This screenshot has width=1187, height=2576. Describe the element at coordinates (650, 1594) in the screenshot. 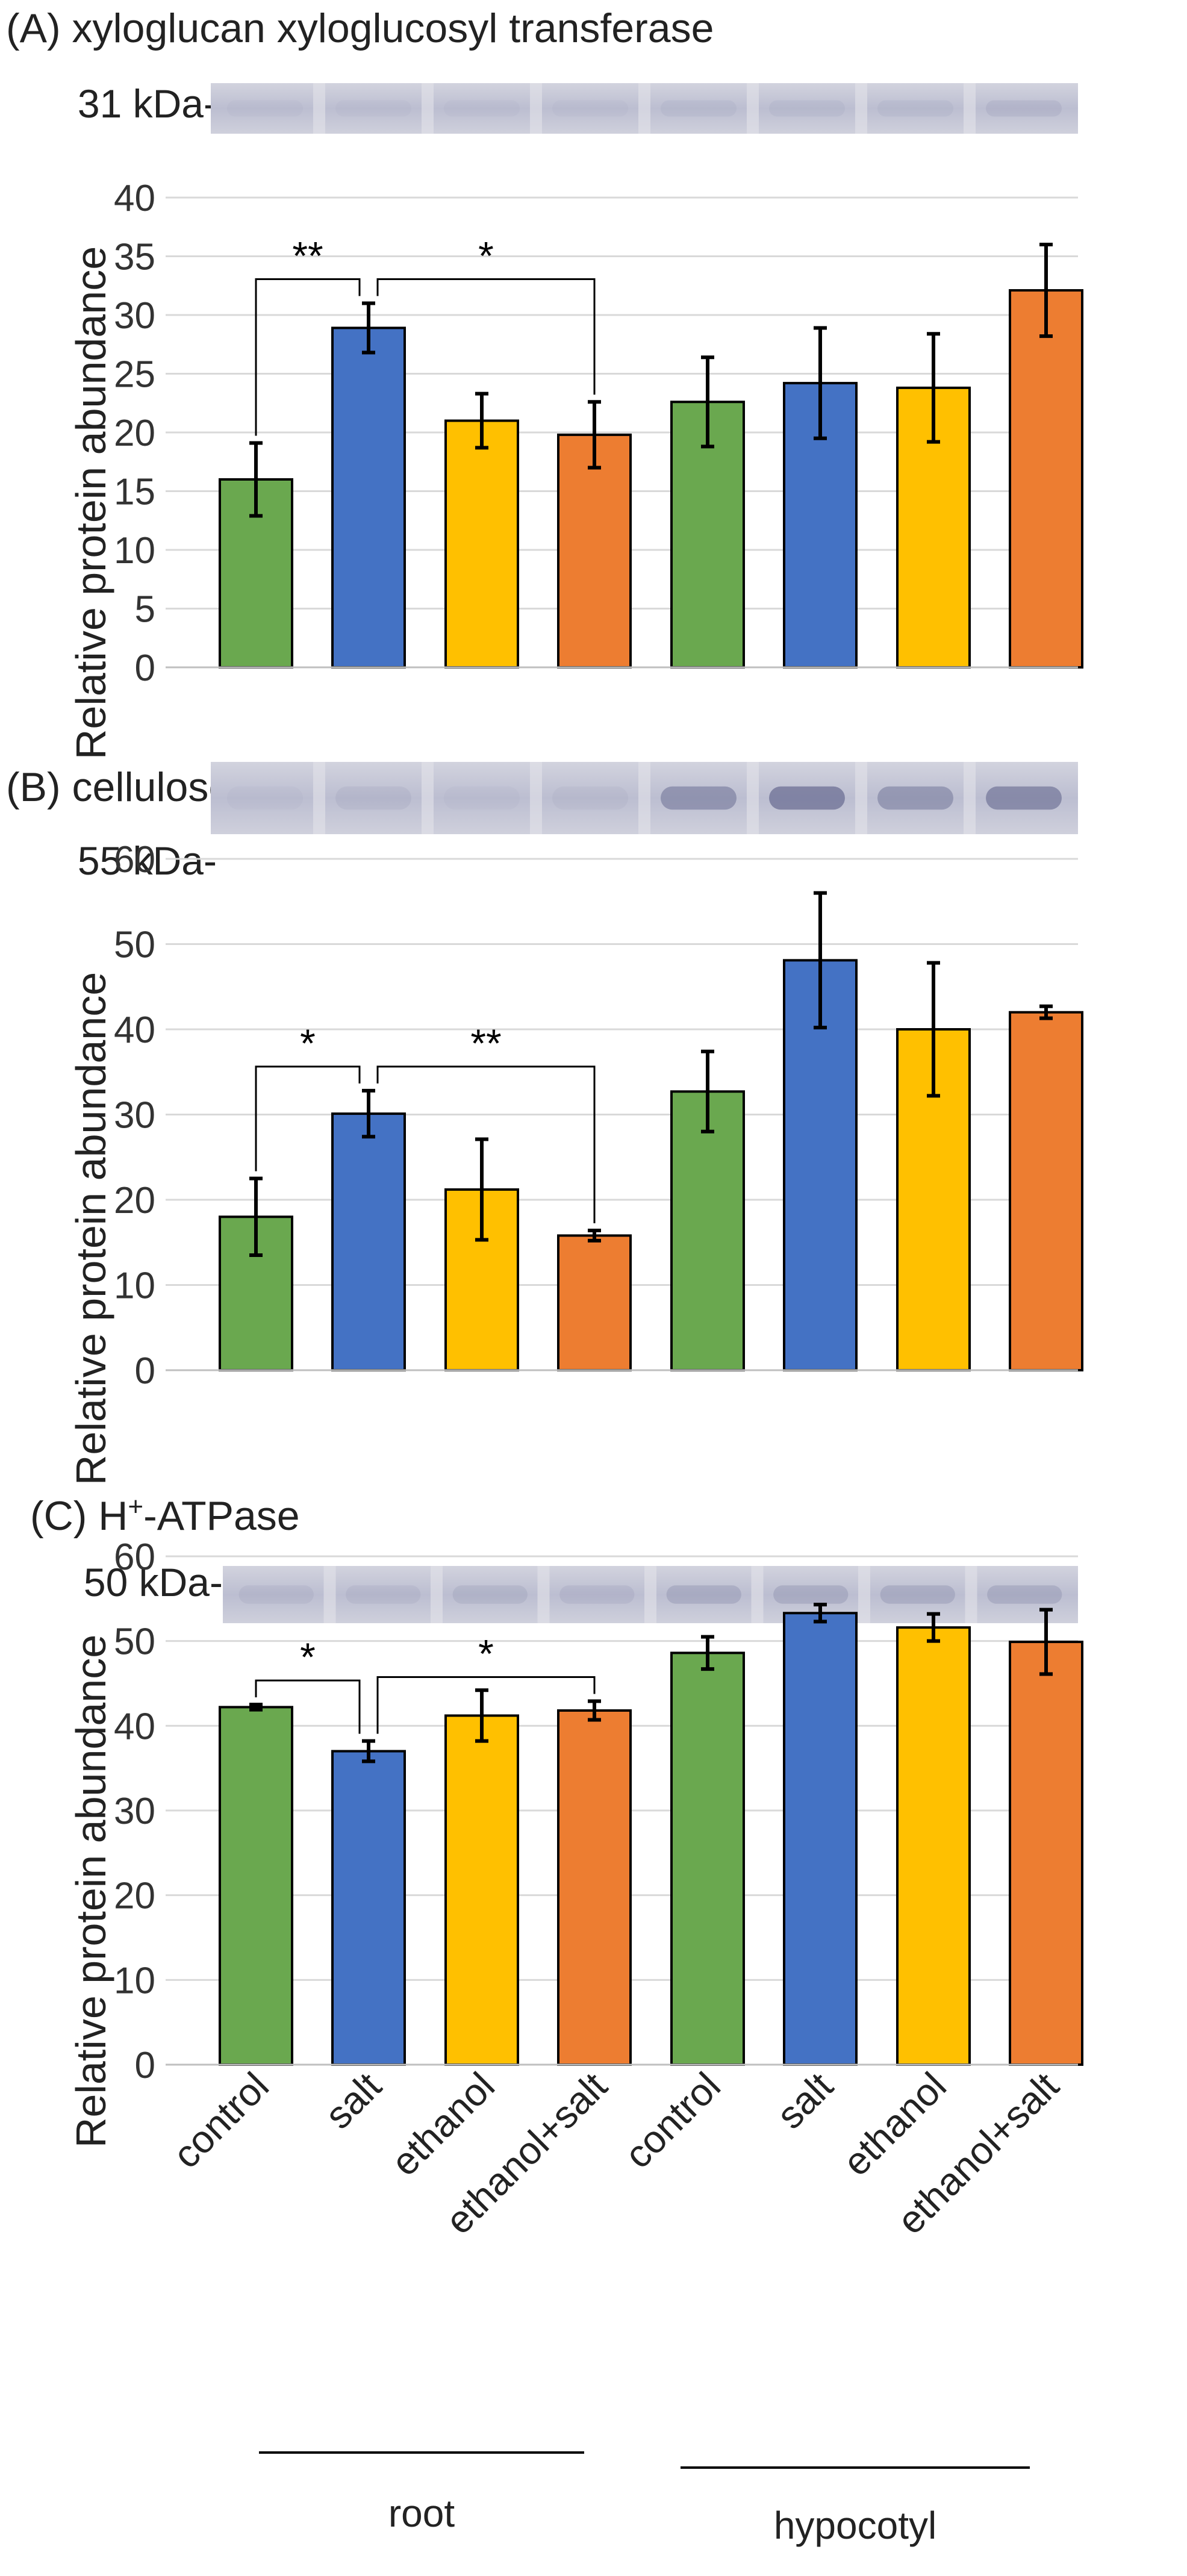

I see `panel-c-blot` at that location.